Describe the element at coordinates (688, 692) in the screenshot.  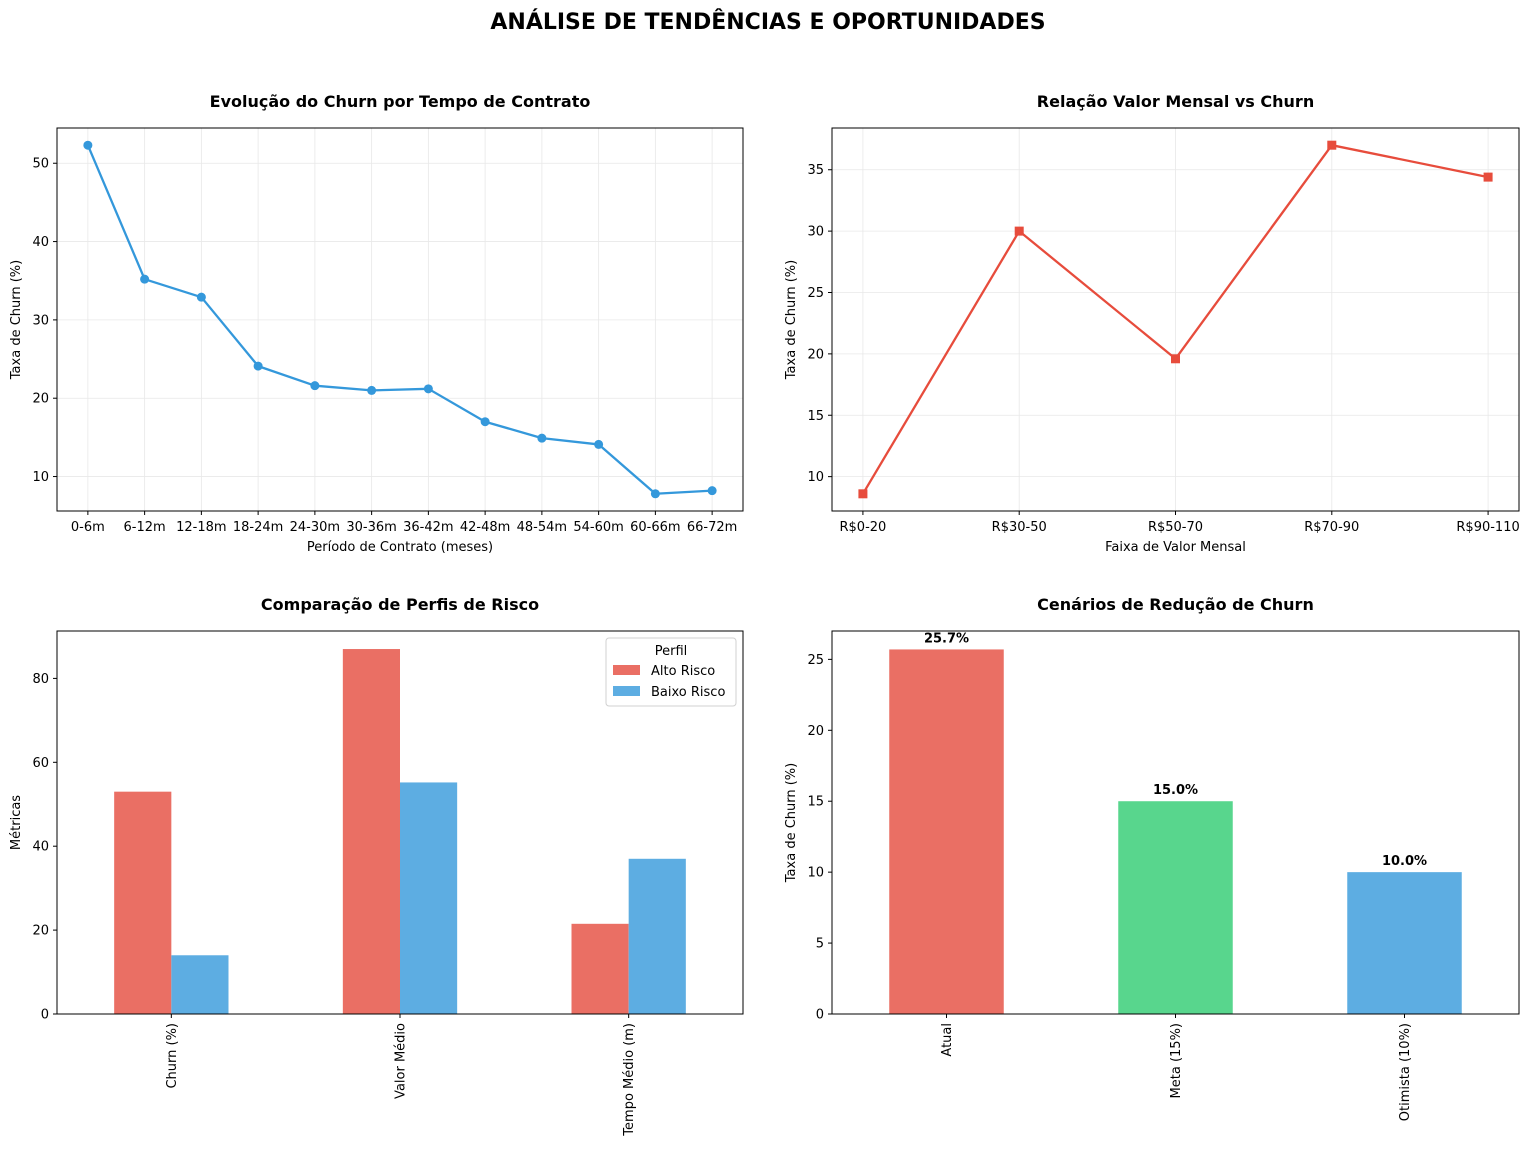
I see `legend-entry: Baixo Risco` at that location.